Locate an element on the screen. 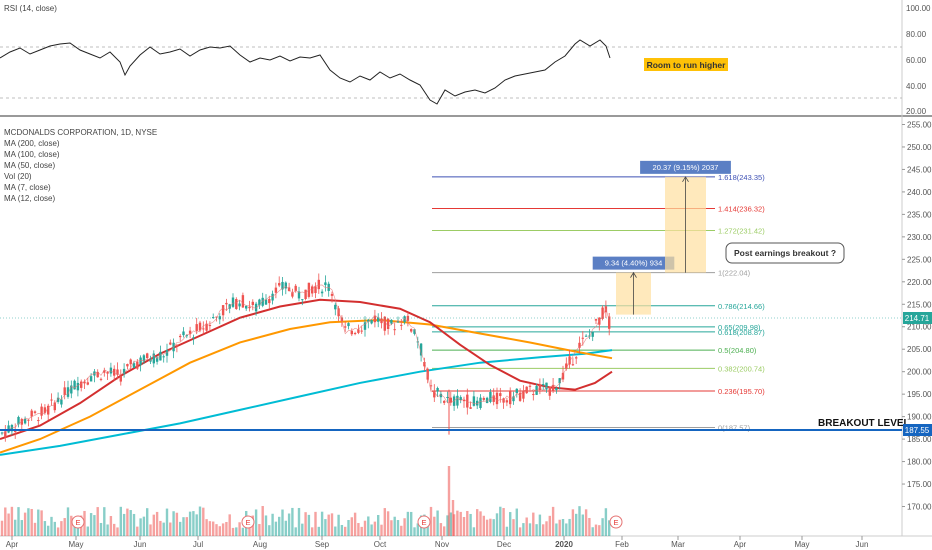  rsi-note-text: Room to run higher is located at coordinates (687, 65).